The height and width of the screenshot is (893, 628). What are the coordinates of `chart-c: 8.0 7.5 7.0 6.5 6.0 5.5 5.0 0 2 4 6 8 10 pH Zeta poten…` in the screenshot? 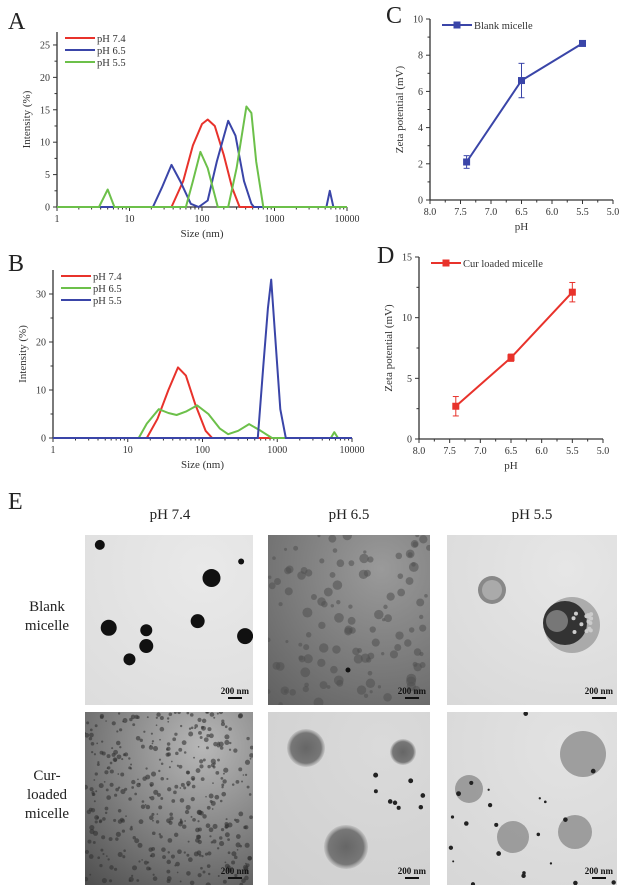 It's located at (506, 124).